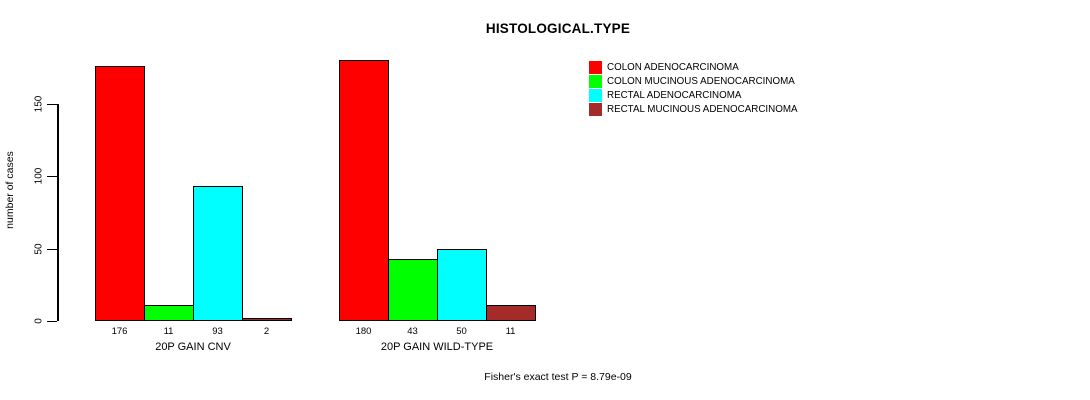 This screenshot has height=400, width=1090. I want to click on bar-value-label: 43, so click(412, 331).